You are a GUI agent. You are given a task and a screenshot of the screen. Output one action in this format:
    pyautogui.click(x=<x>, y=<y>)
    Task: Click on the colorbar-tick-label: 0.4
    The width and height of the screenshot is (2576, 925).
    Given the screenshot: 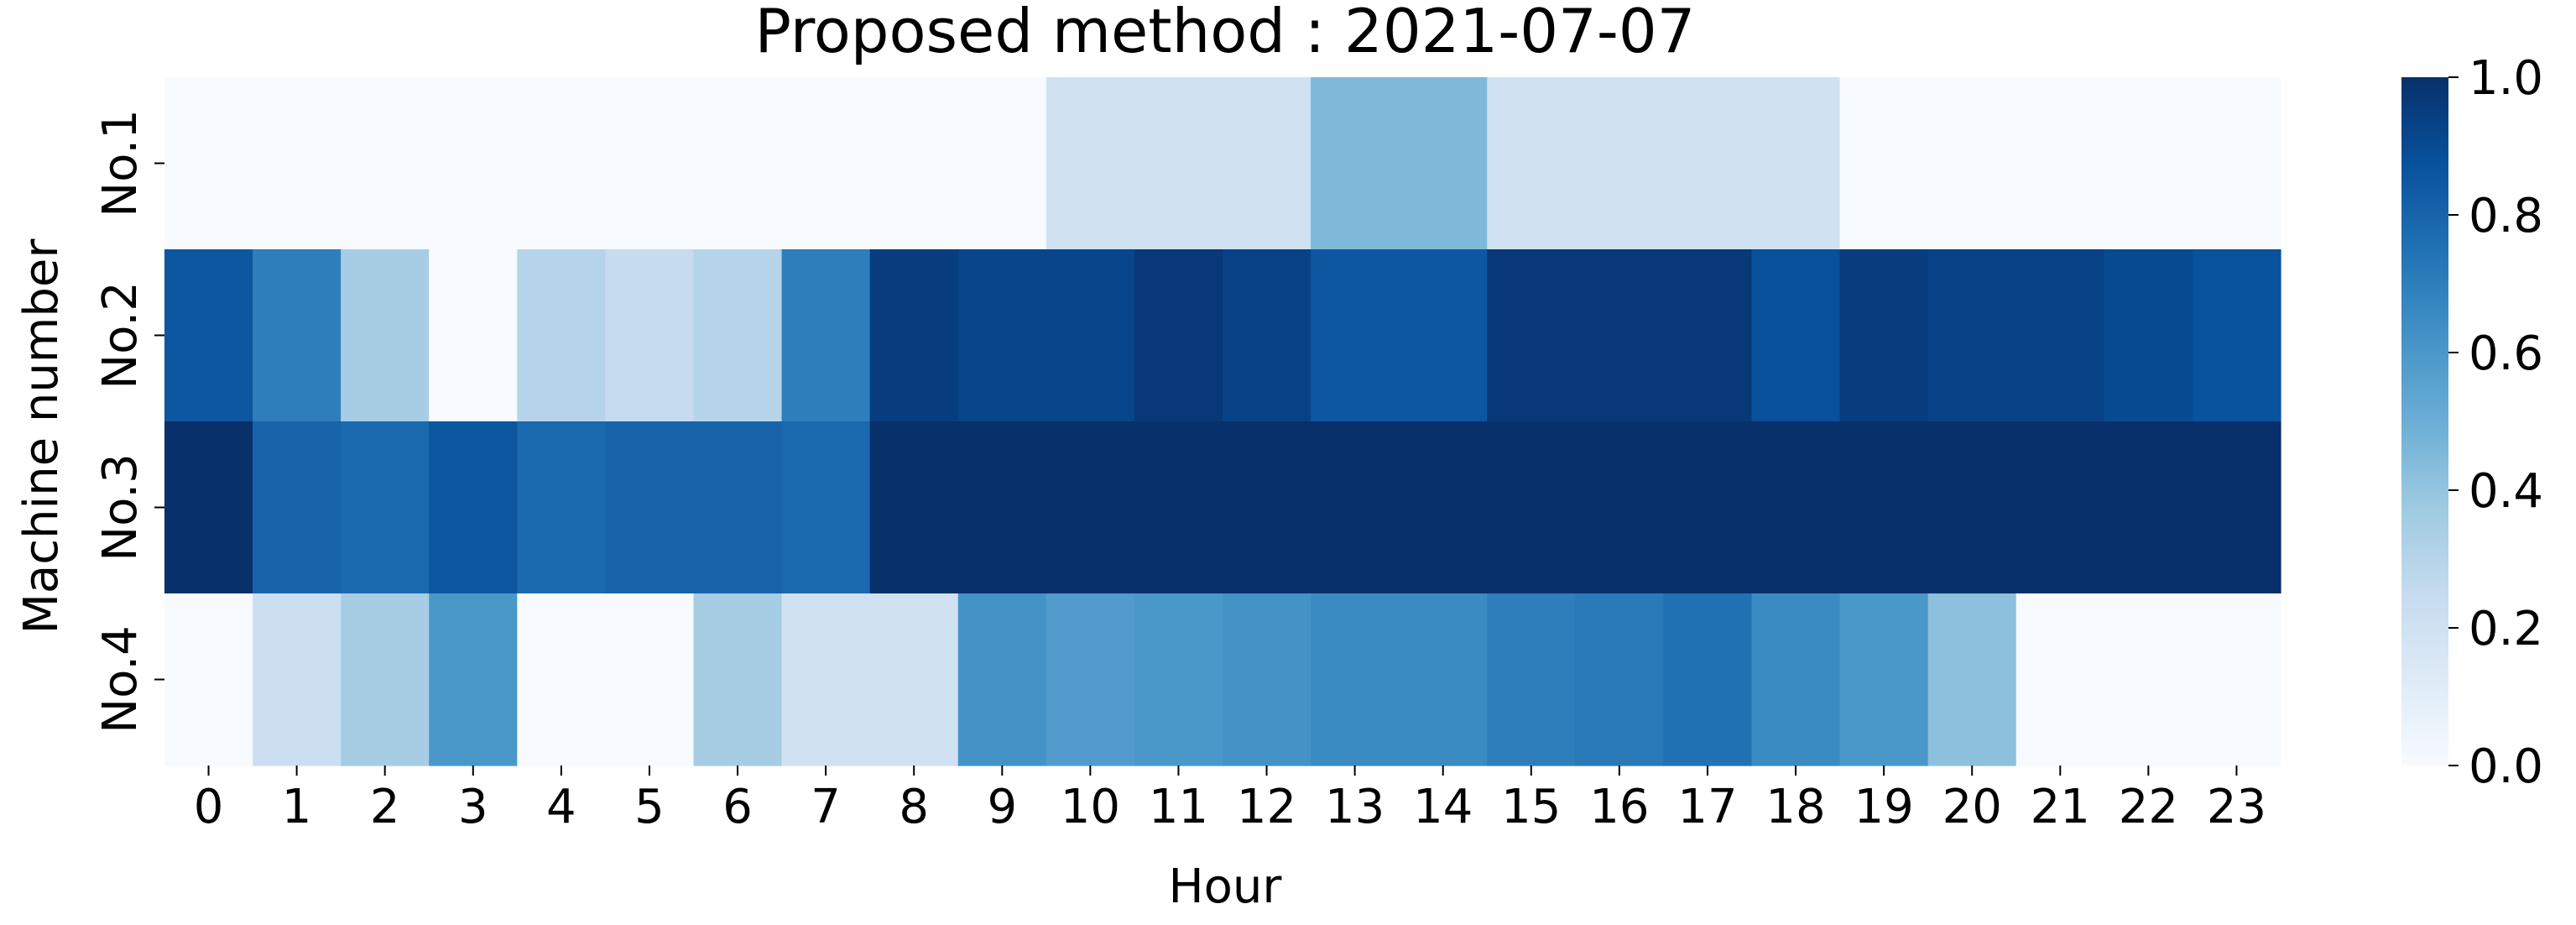 What is the action you would take?
    pyautogui.click(x=2506, y=491)
    